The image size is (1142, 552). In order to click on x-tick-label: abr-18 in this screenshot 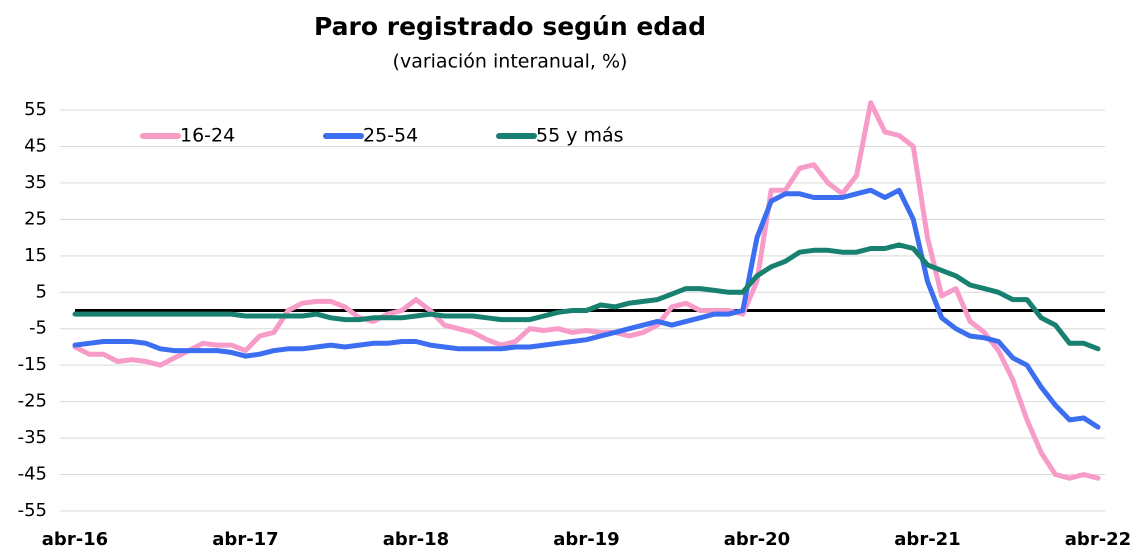, I will do `click(416, 539)`.